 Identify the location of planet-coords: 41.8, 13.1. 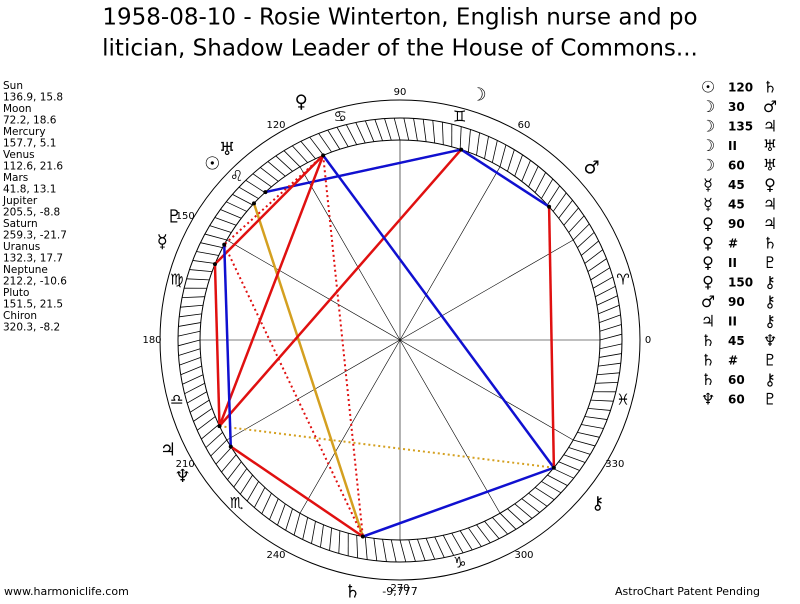
(29, 190).